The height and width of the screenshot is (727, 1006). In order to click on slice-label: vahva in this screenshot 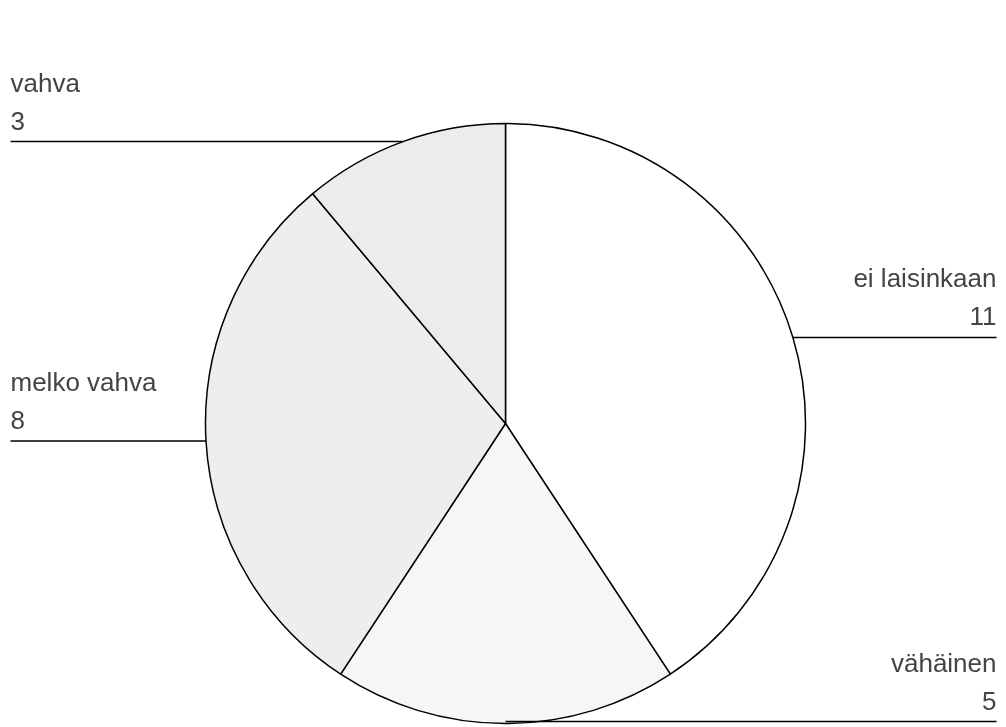, I will do `click(45, 82)`.